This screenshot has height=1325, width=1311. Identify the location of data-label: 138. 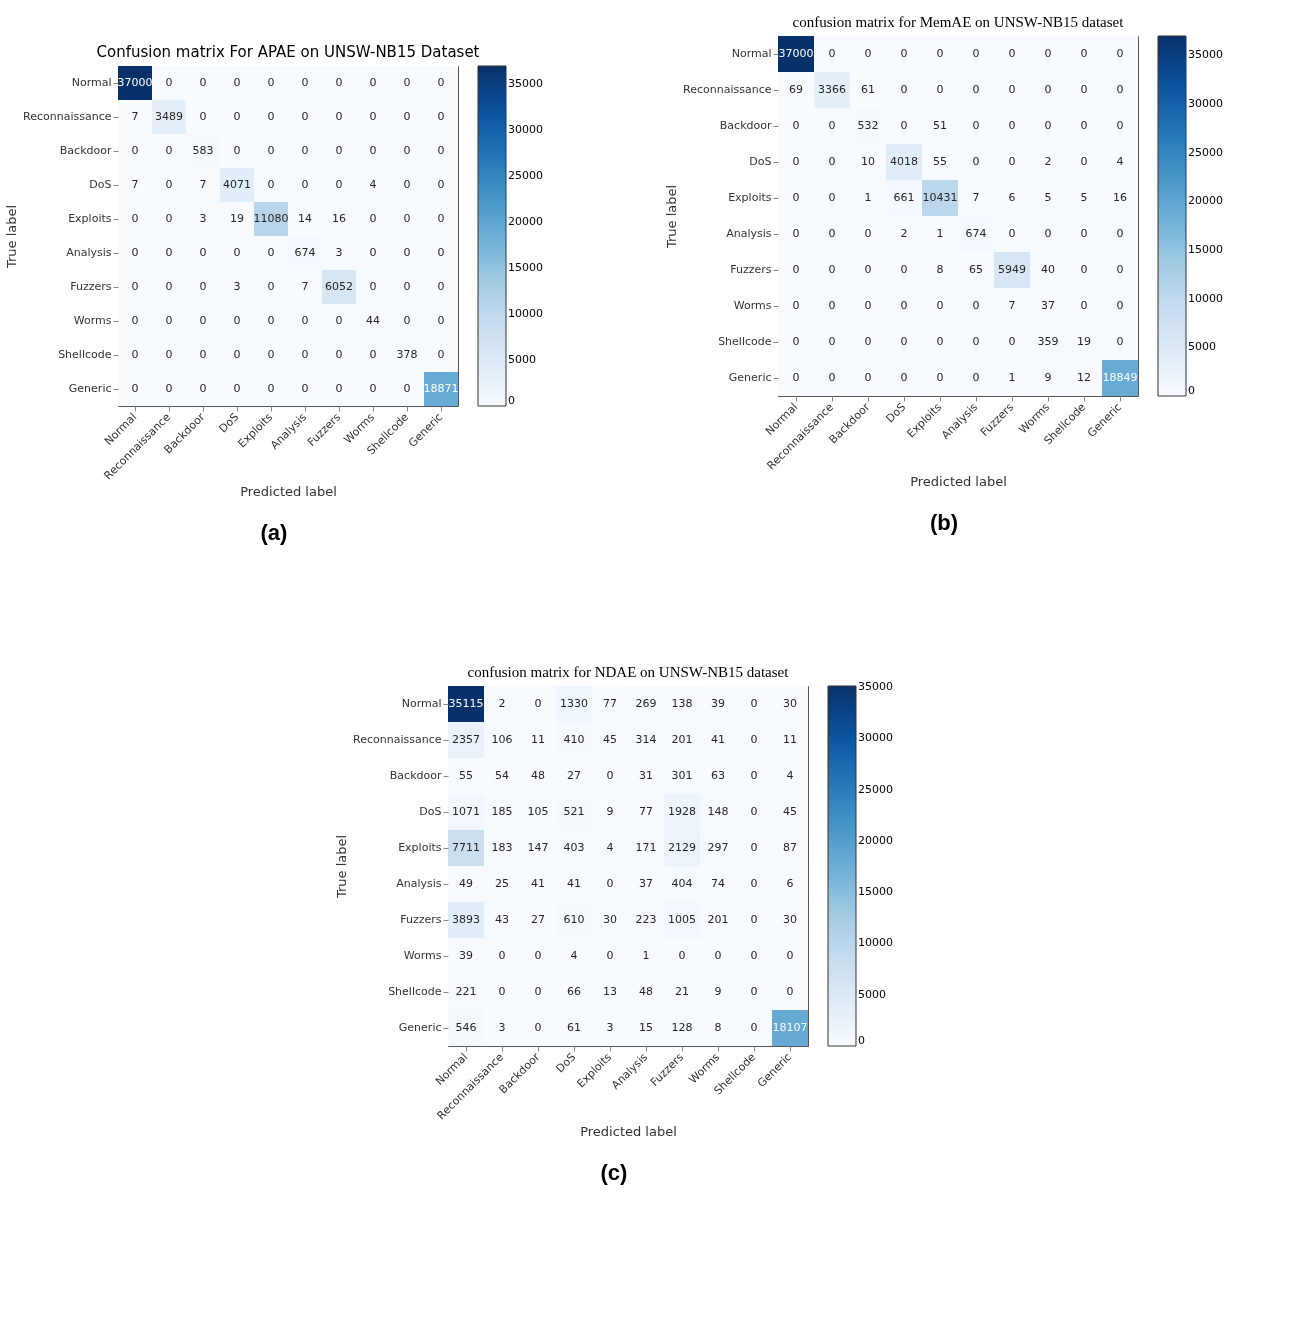
(682, 703).